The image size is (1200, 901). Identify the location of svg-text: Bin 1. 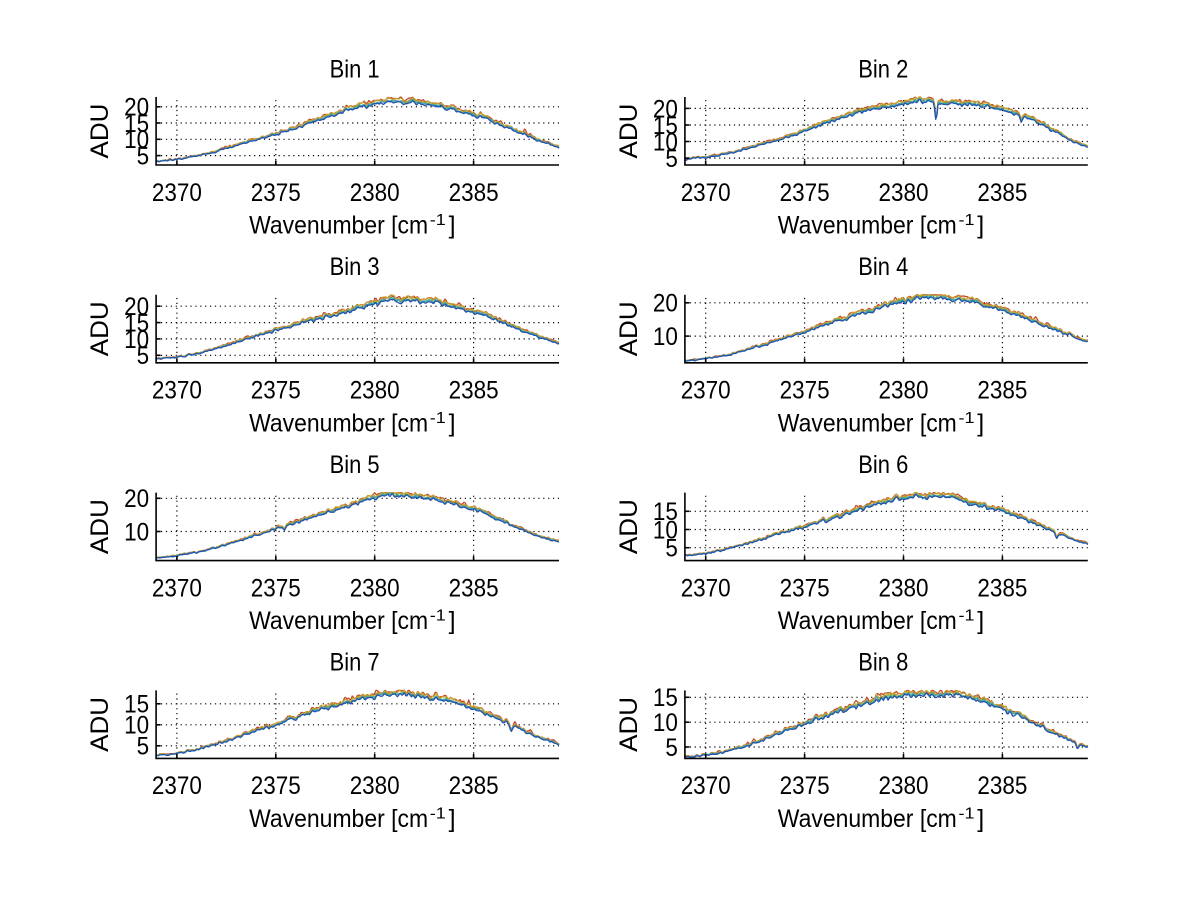
(355, 69).